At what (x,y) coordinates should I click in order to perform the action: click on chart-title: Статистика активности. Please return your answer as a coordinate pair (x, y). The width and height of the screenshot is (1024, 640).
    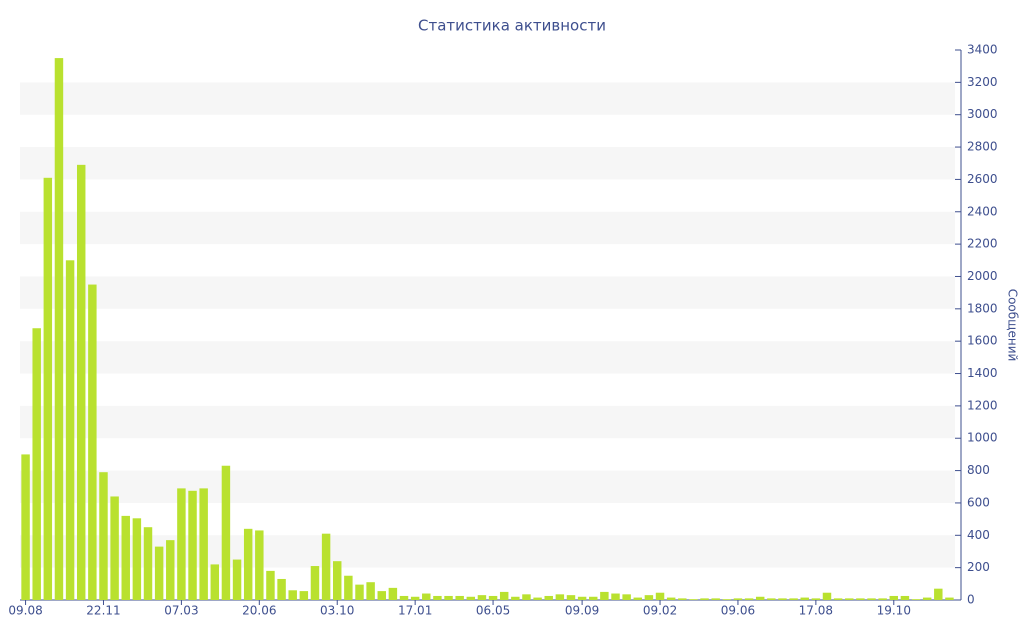
    Looking at the image, I should click on (512, 26).